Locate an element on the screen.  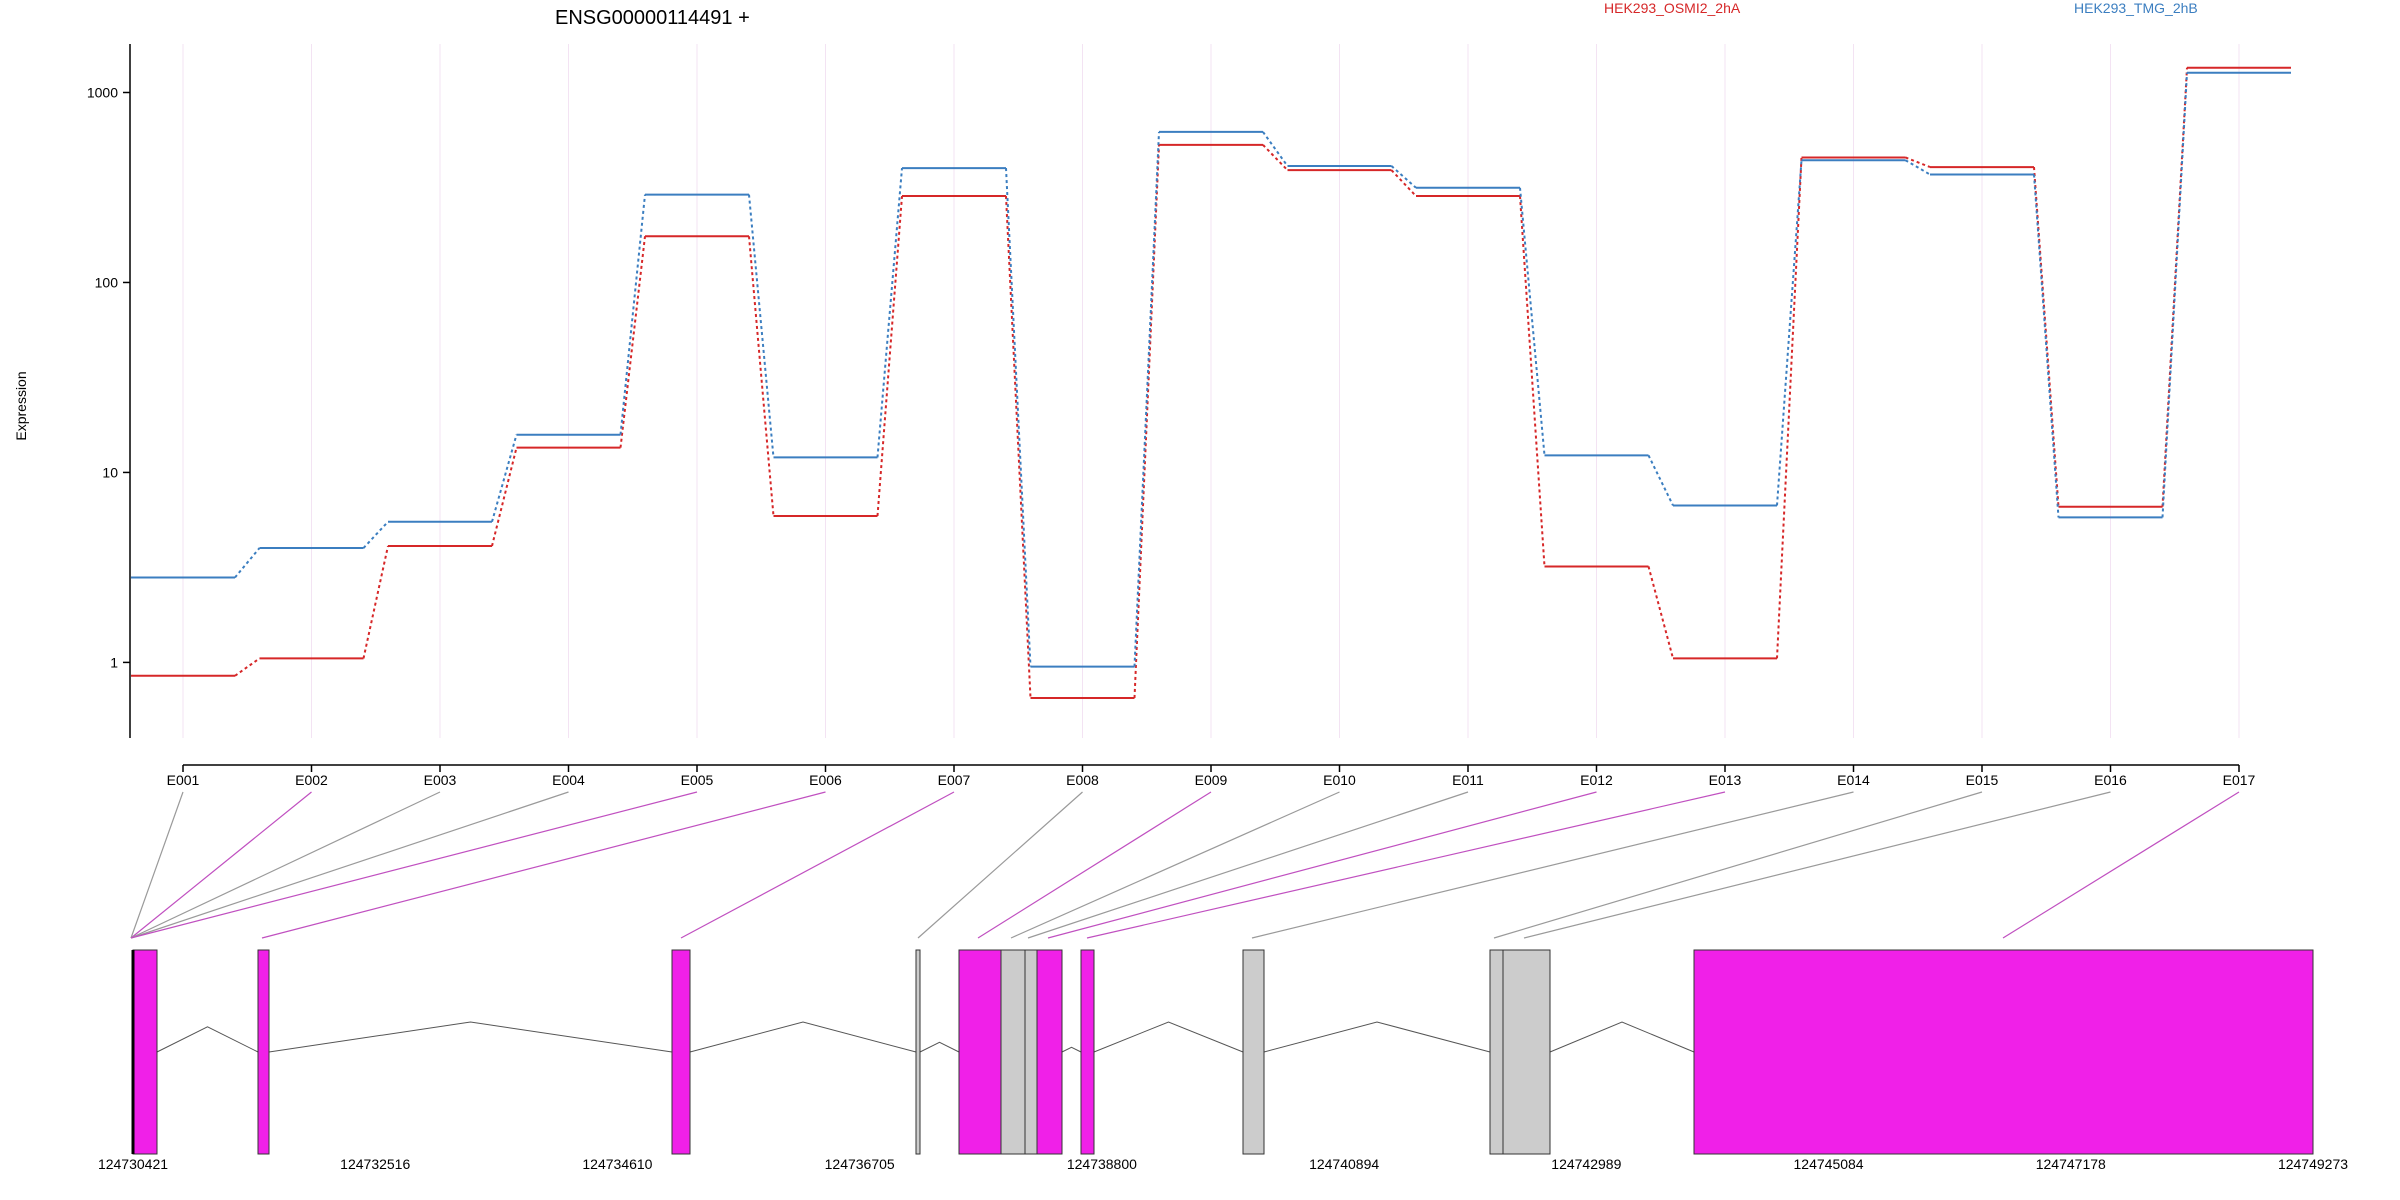
y-tick-label: 100 is located at coordinates (107, 282).